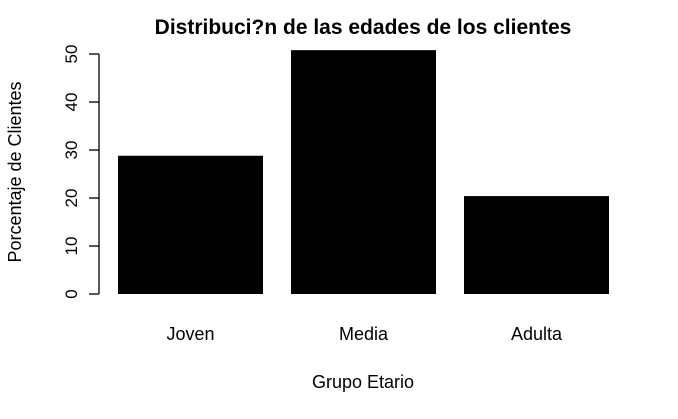 The width and height of the screenshot is (678, 419). I want to click on x-tick-label-joven: Joven, so click(190, 334).